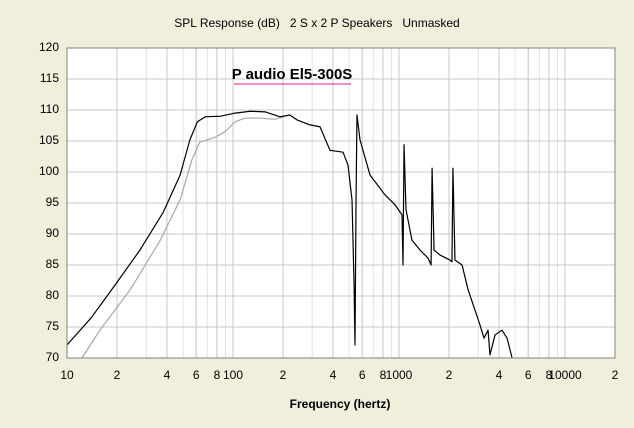 The height and width of the screenshot is (428, 634). Describe the element at coordinates (53, 295) in the screenshot. I see `y-tick-label: 80` at that location.